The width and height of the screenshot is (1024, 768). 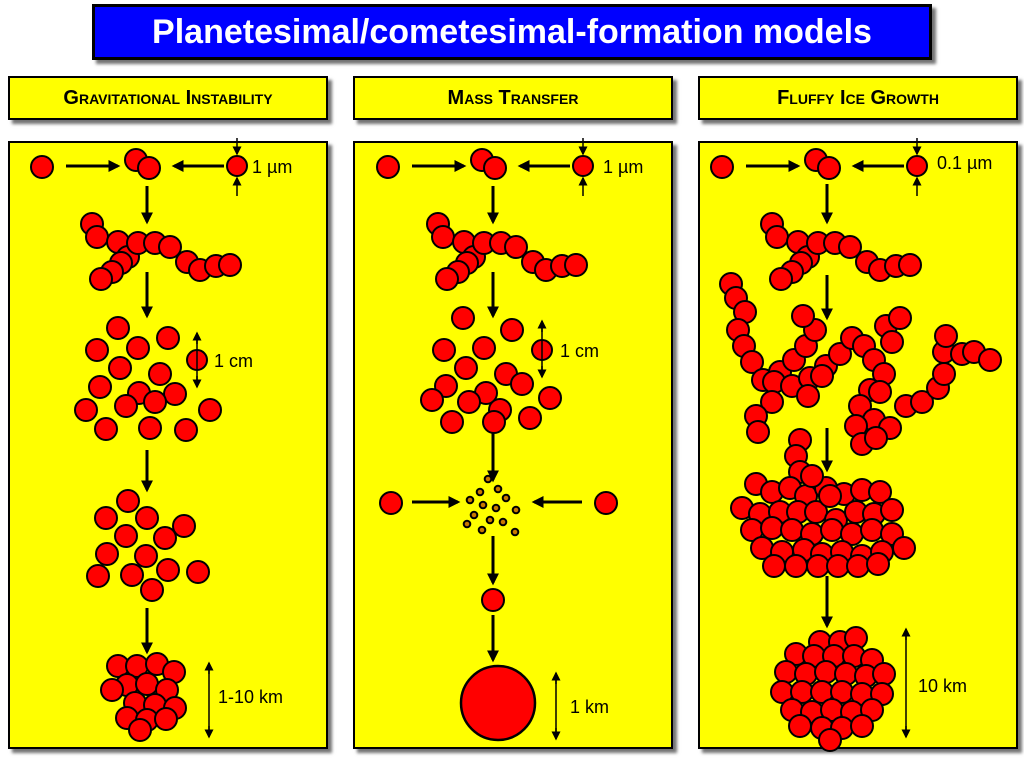 I want to click on label-body-size-gi: 1-10 km, so click(x=250, y=697).